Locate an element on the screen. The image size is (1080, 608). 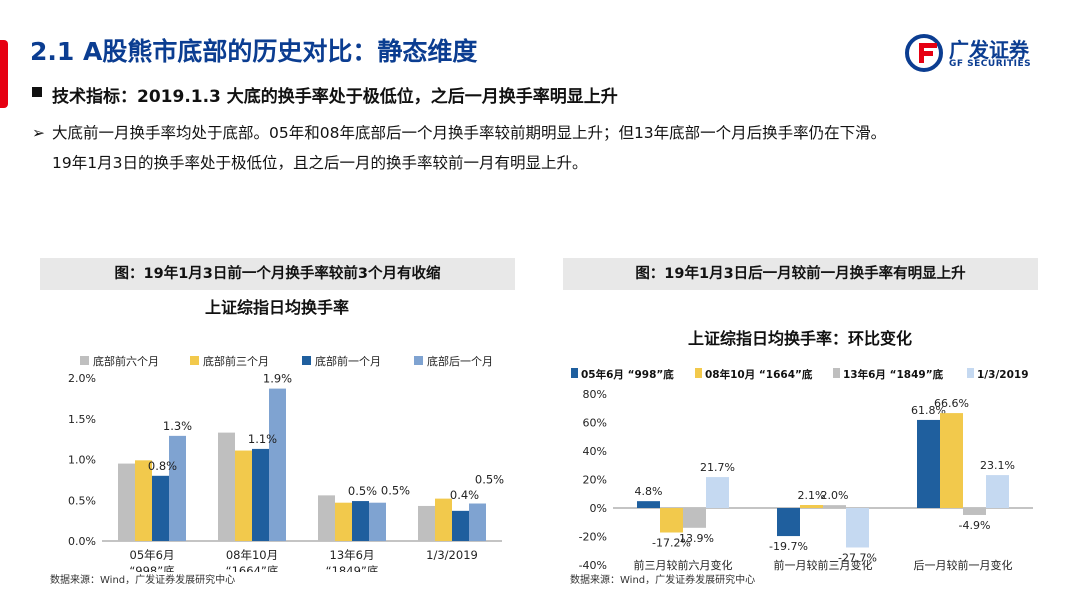
y-tick-label: 80% is located at coordinates (595, 394).